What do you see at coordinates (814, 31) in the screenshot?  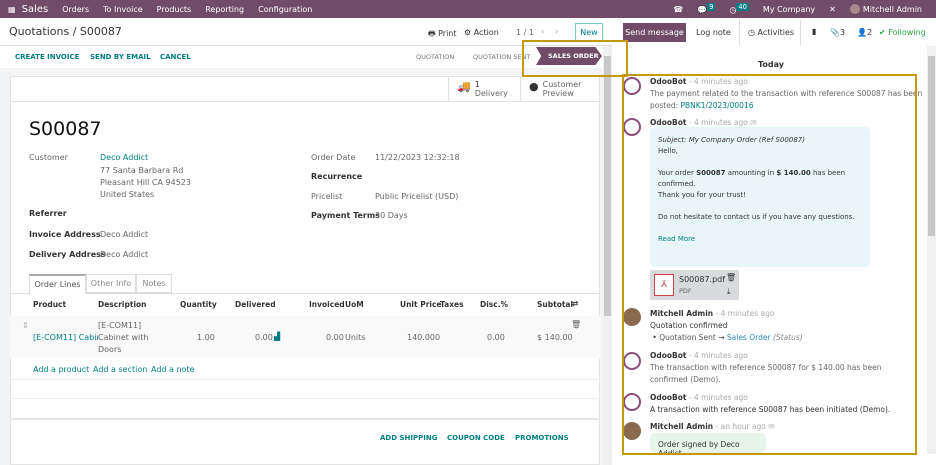 I see `notebook-icon: ▮` at bounding box center [814, 31].